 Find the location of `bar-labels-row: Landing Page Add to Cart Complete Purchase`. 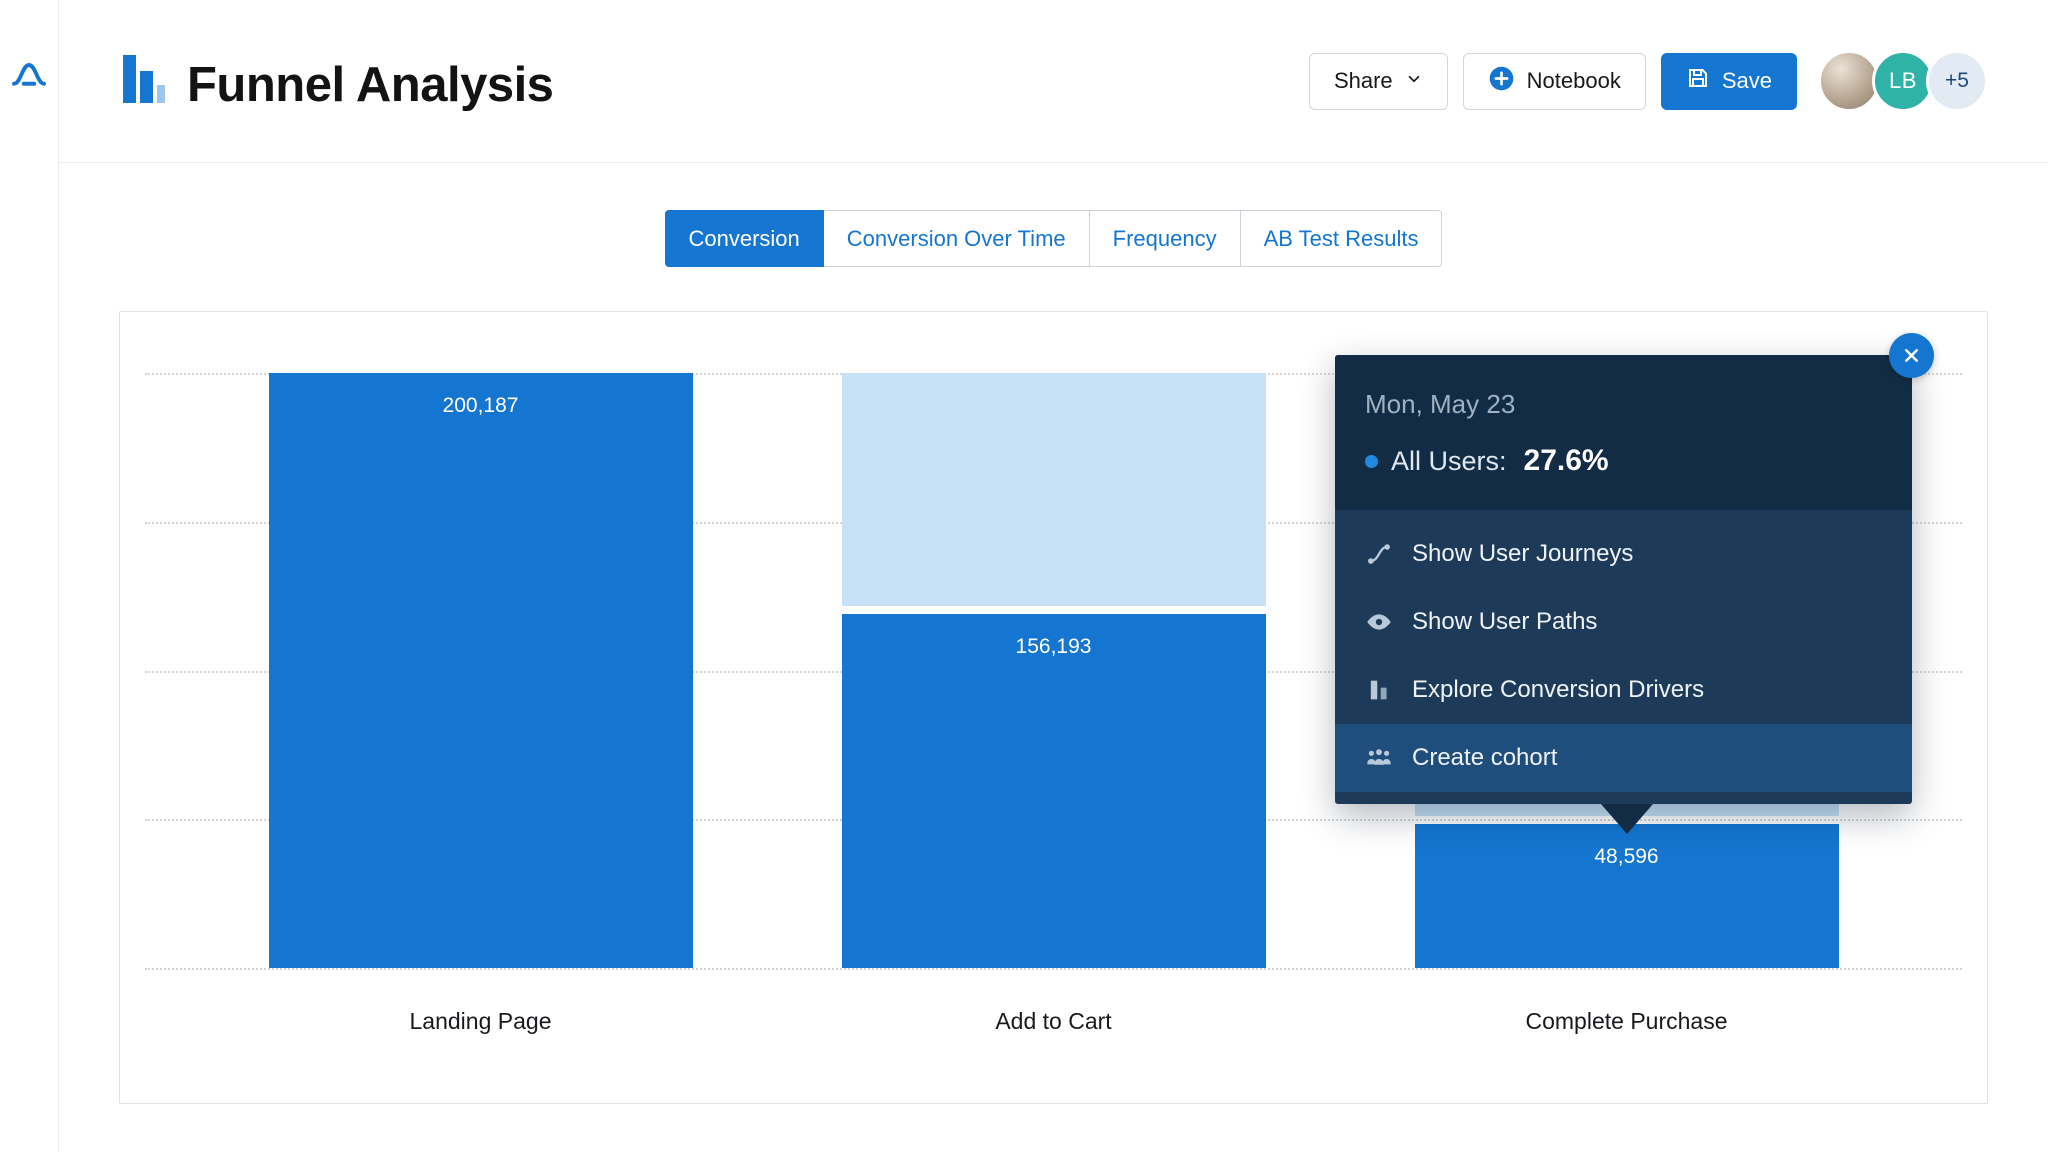

bar-labels-row: Landing Page Add to Cart Complete Purchase is located at coordinates (1053, 1021).